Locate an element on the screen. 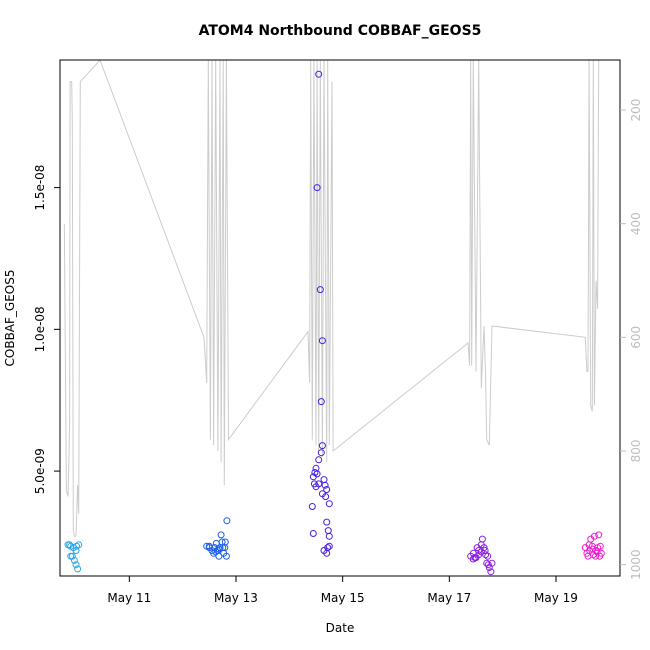 The image size is (650, 650). x-tick-label: May 15 is located at coordinates (343, 598).